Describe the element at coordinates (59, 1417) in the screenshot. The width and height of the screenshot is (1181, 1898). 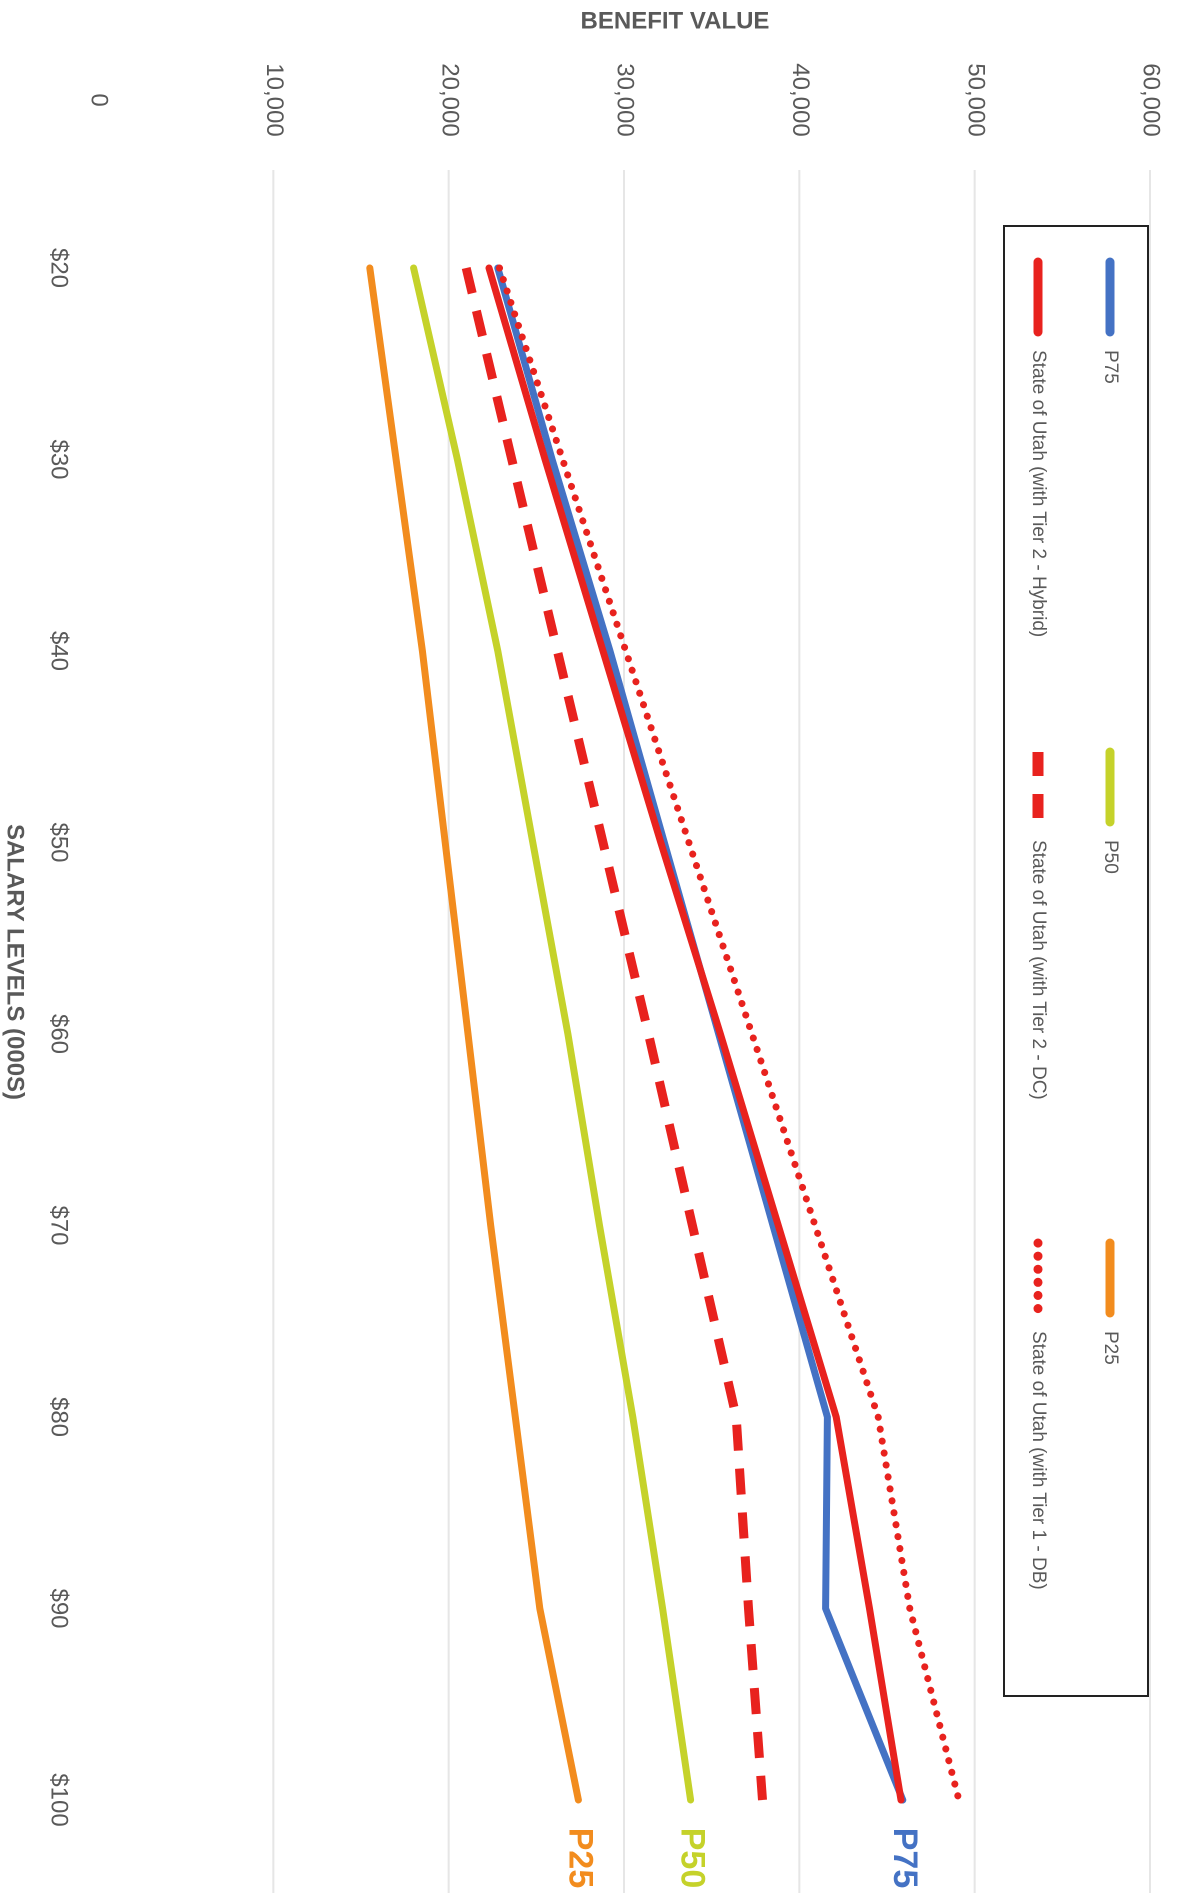
I see `category-tick-label: $80` at that location.